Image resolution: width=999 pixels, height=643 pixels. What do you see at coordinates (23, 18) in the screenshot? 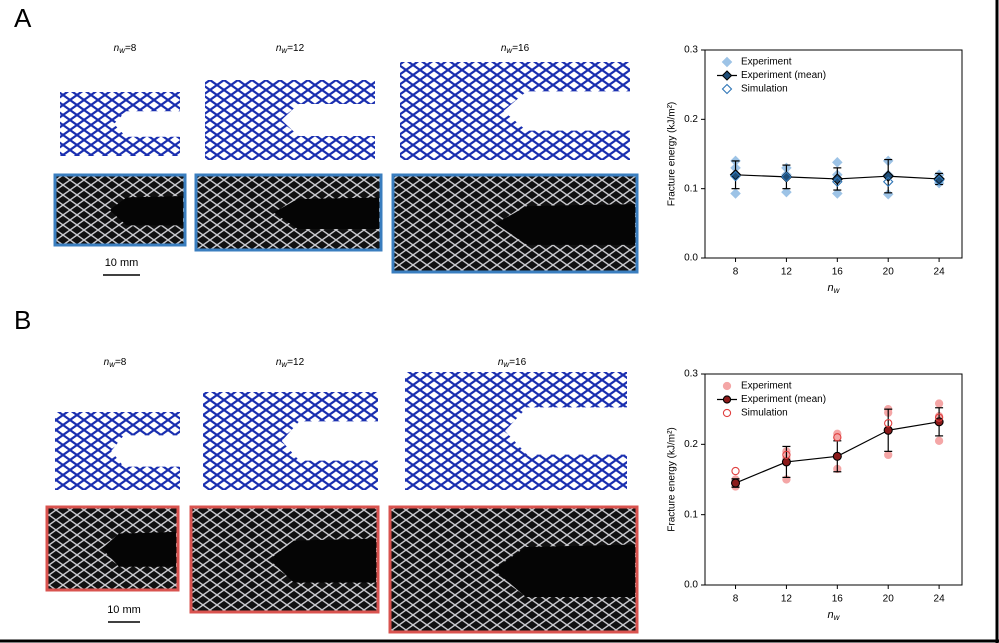
I see `panel-label: A` at bounding box center [23, 18].